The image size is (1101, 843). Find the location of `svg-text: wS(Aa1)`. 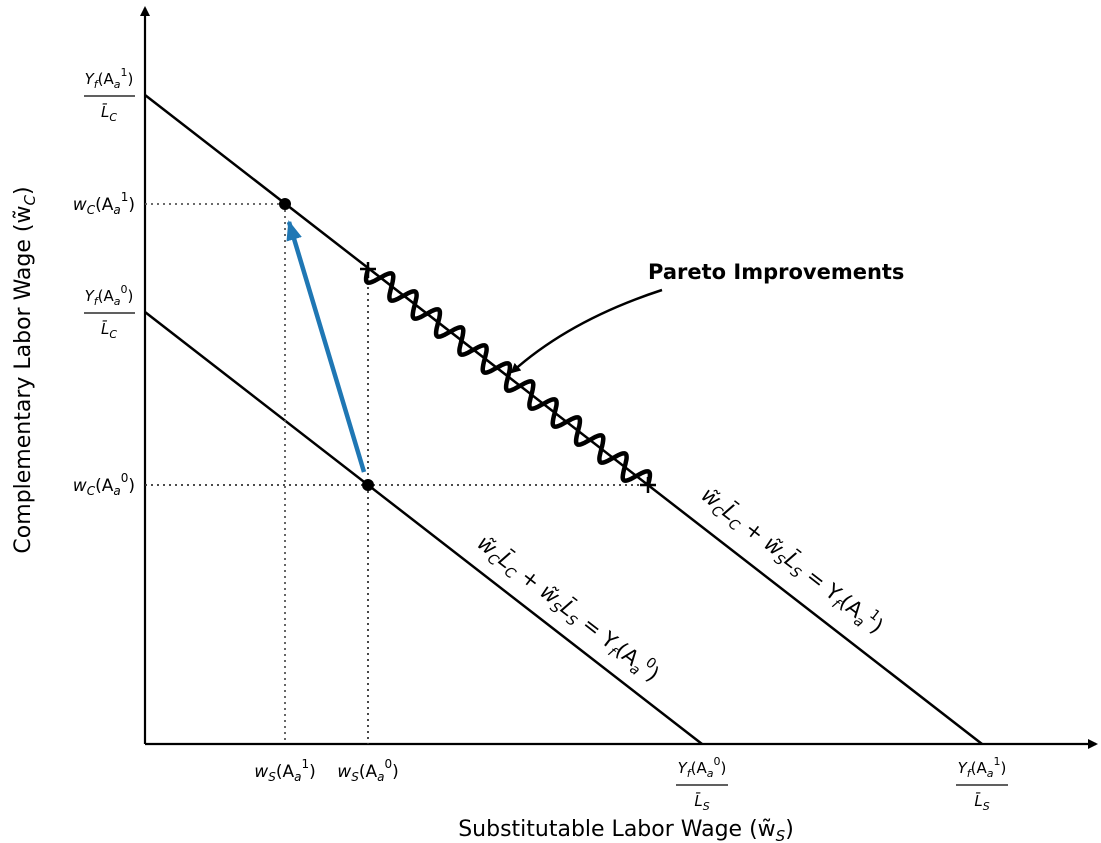

svg-text: wS(Aa1) is located at coordinates (284, 770).